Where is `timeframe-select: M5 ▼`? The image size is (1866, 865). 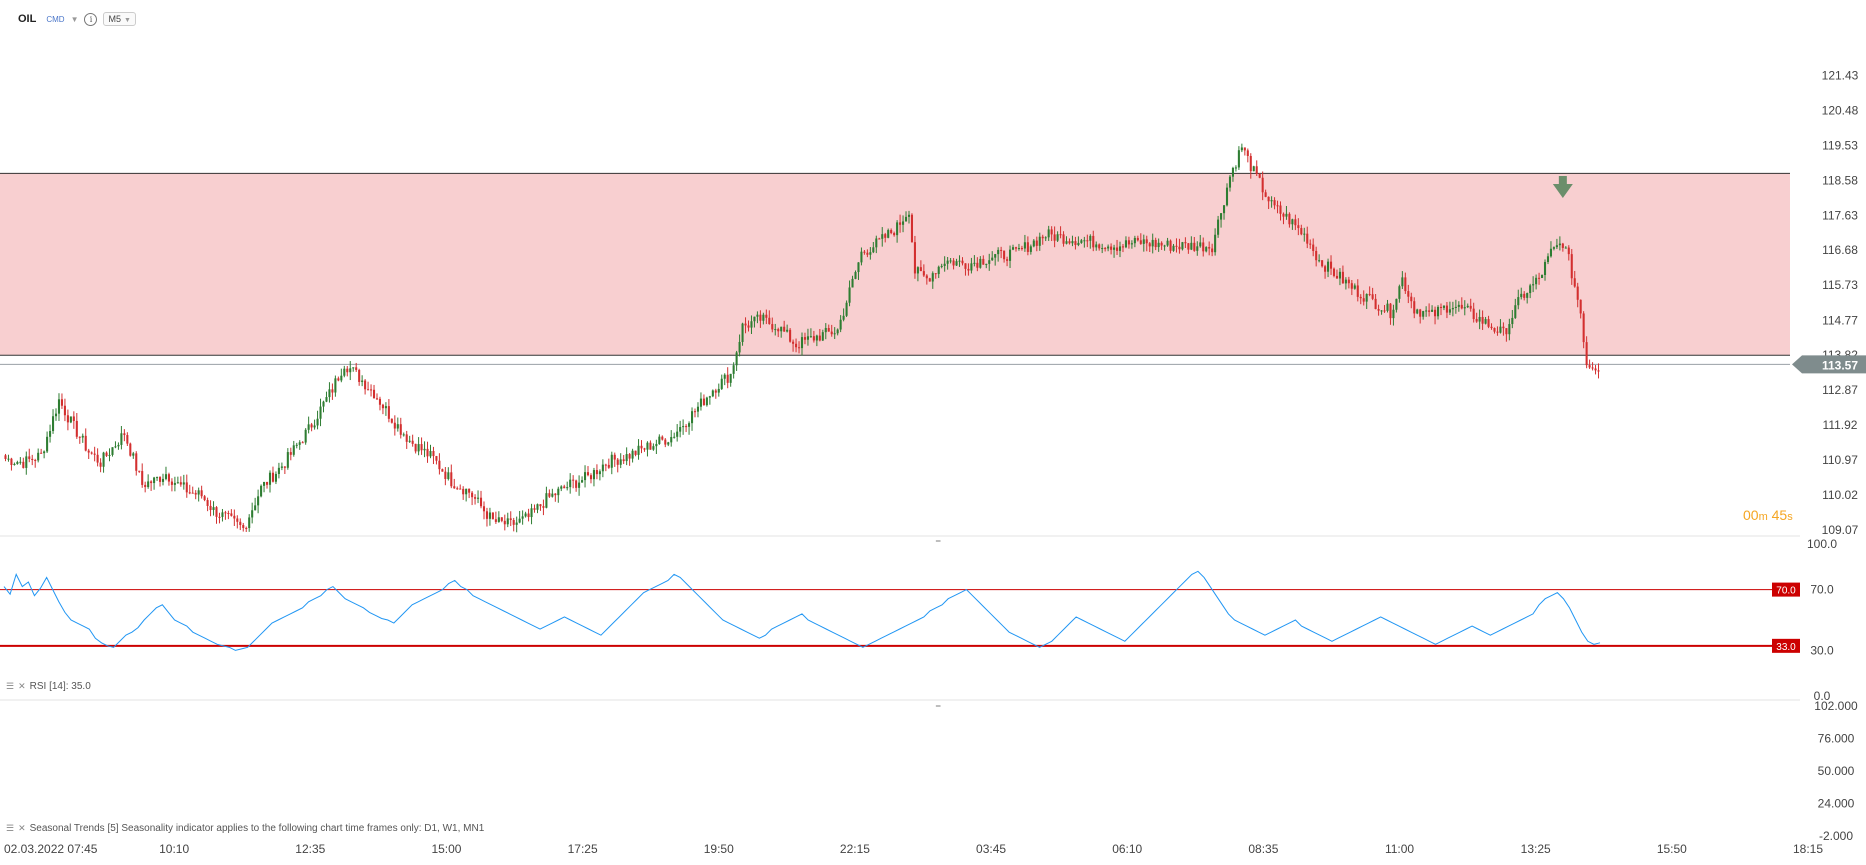 timeframe-select: M5 ▼ is located at coordinates (119, 19).